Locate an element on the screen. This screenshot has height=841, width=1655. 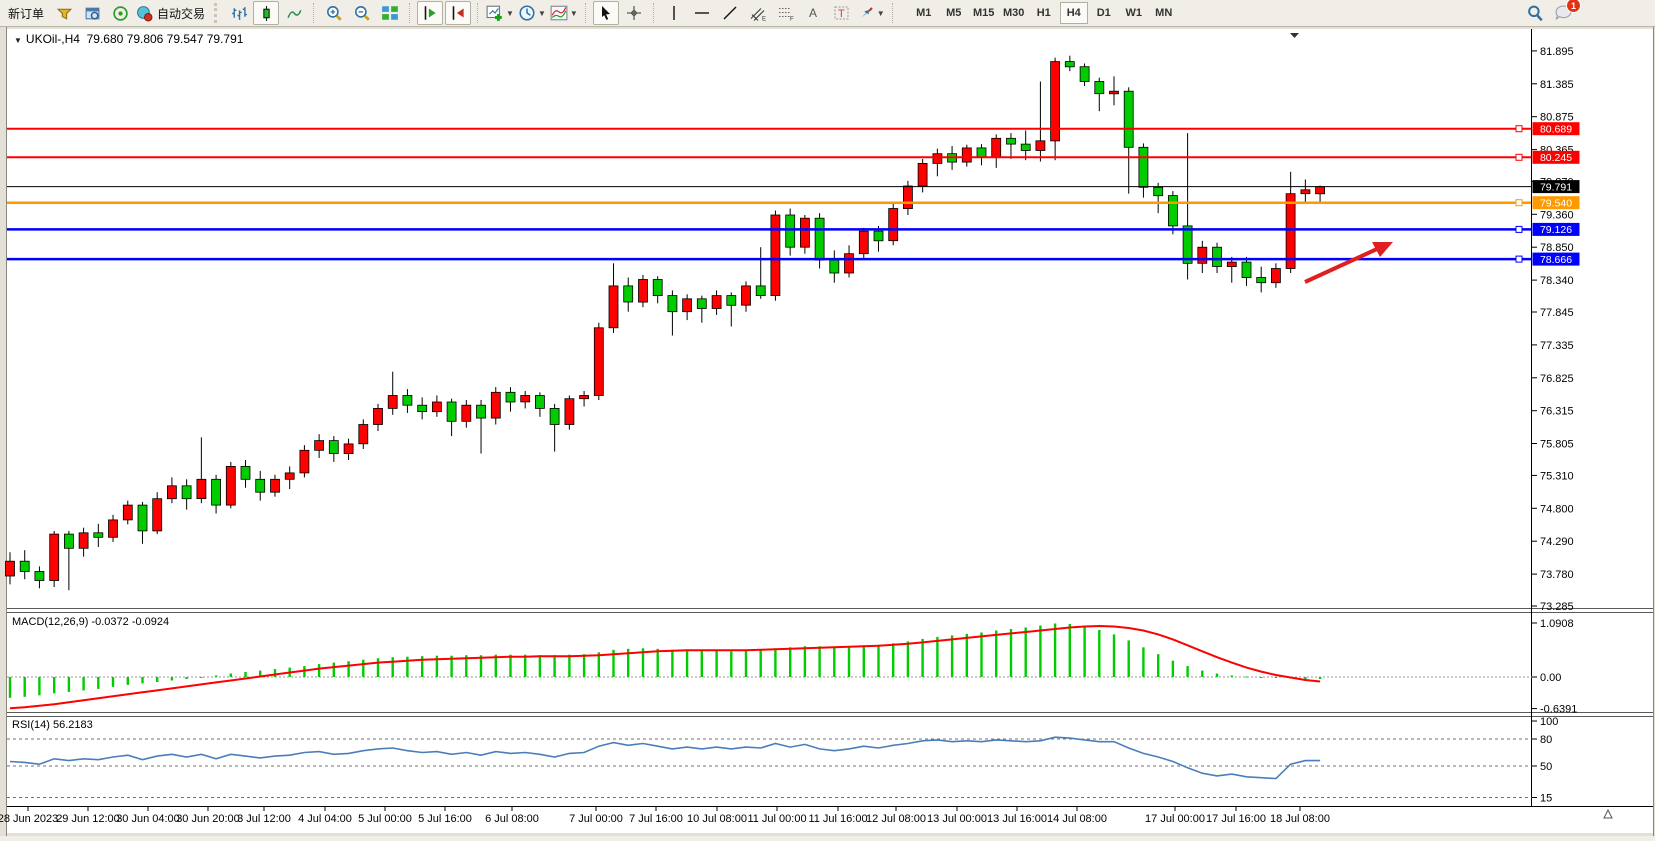
svg-text: 3 Jul 12:00 is located at coordinates (264, 819).